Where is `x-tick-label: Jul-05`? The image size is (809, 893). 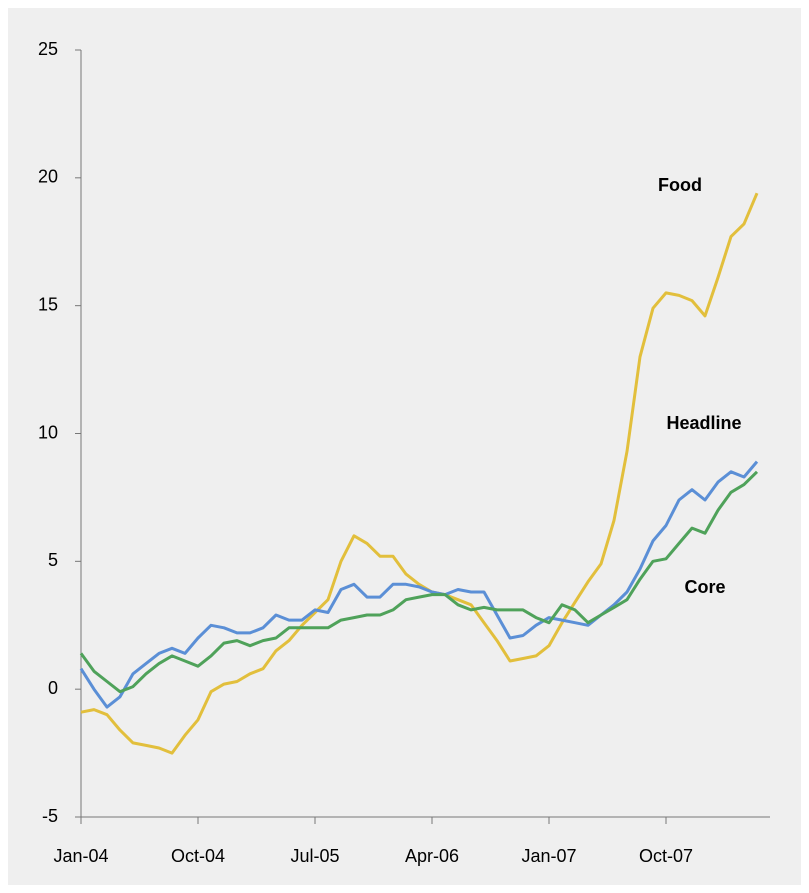 x-tick-label: Jul-05 is located at coordinates (314, 856).